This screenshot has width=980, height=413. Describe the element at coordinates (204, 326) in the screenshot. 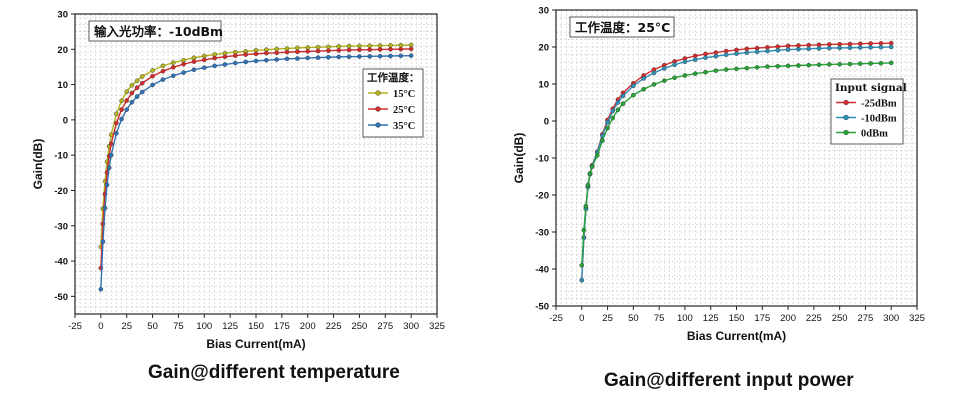

I see `x-tick-label: 100` at that location.